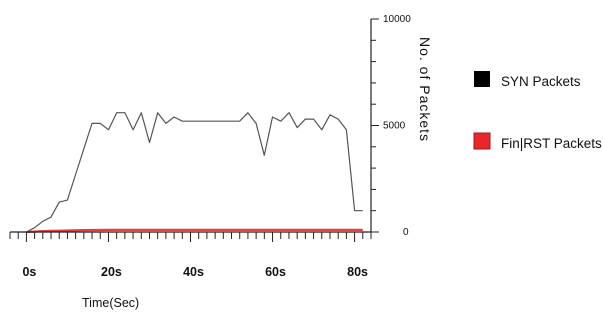 Image resolution: width=603 pixels, height=321 pixels. Describe the element at coordinates (537, 111) in the screenshot. I see `legend: SYN Packets Fin|RST Packets` at that location.